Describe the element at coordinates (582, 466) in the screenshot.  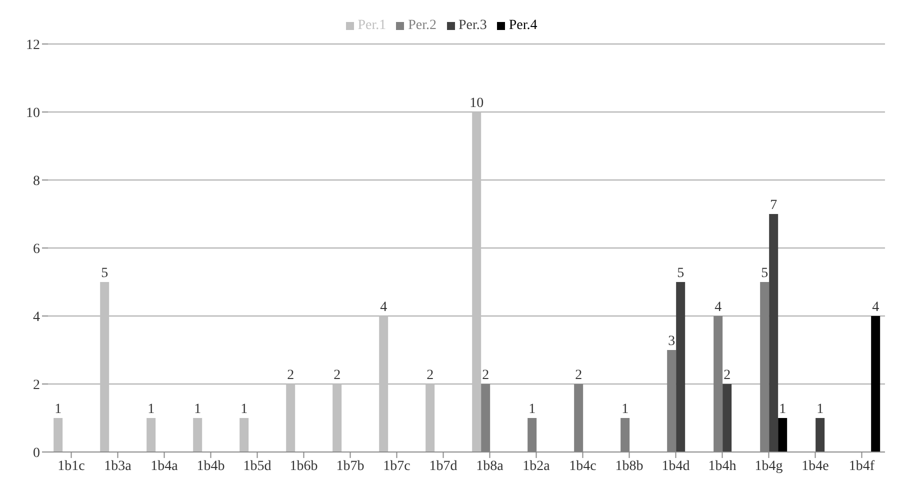
I see `x-tick-label: 1b4c` at that location.